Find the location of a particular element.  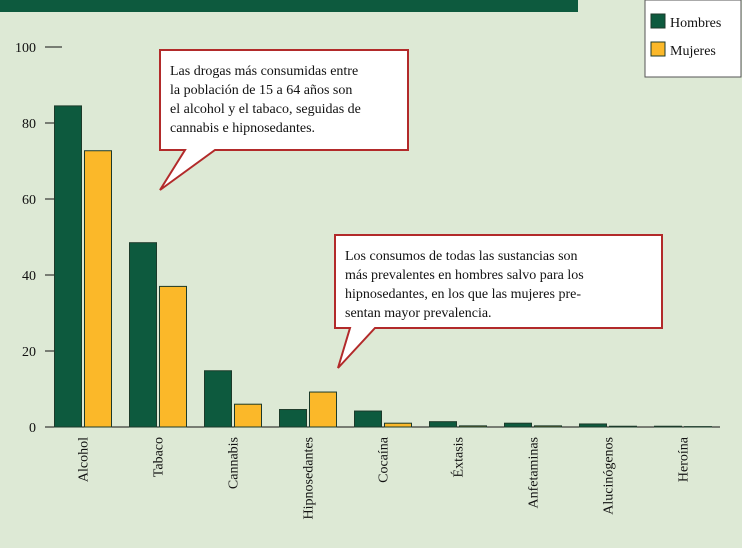

y-tick-label: 60 is located at coordinates (29, 200).